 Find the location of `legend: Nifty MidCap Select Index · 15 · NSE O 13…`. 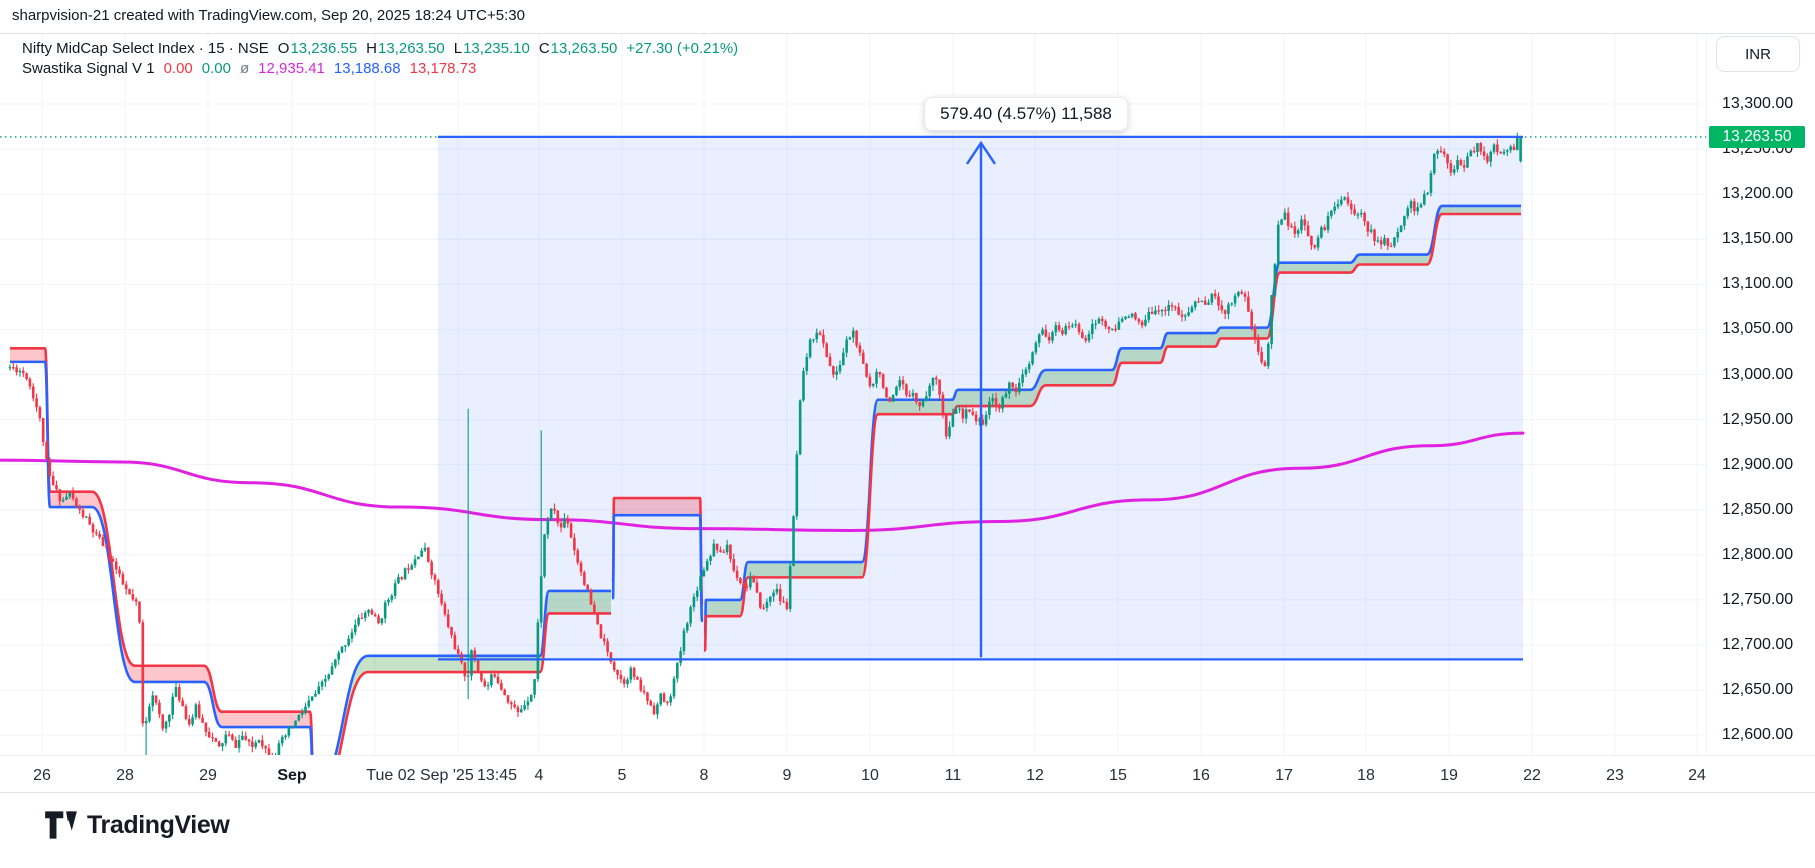

legend: Nifty MidCap Select Index · 15 · NSE O 13… is located at coordinates (380, 59).